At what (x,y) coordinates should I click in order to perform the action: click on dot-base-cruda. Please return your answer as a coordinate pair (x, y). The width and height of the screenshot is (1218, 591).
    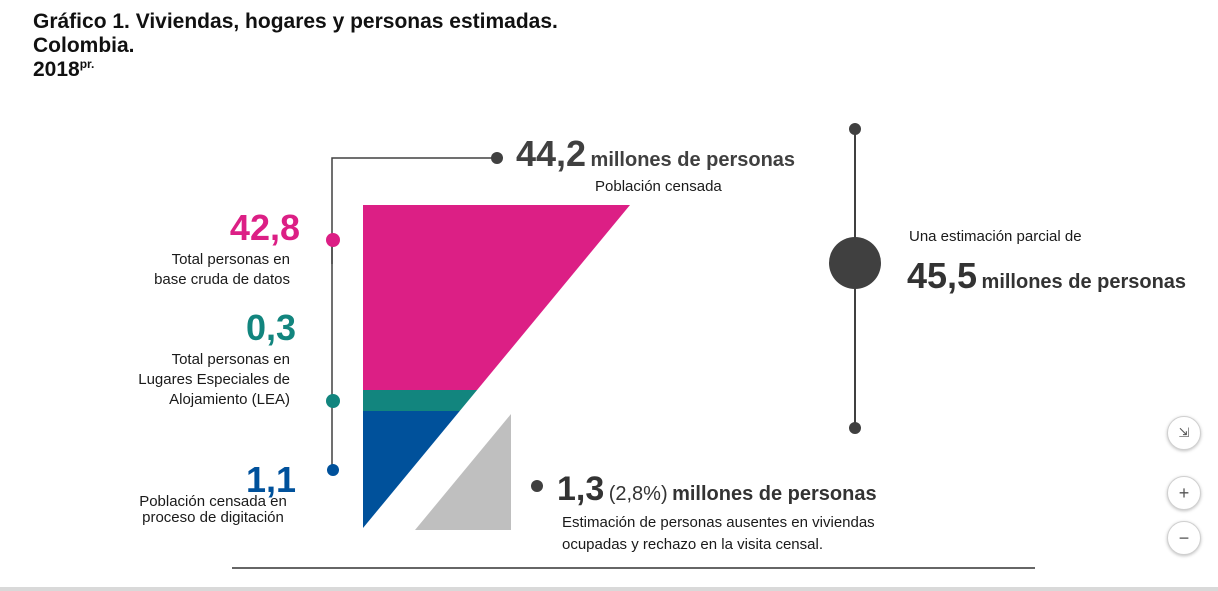
    Looking at the image, I should click on (333, 240).